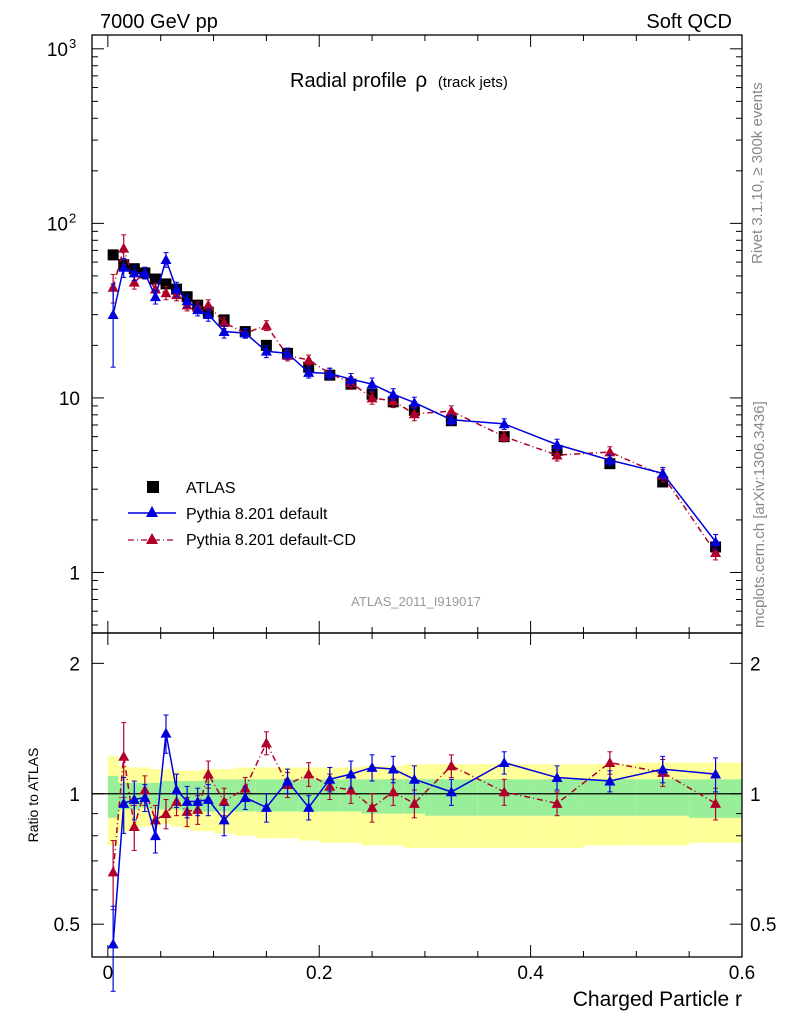  Describe the element at coordinates (421, 80) in the screenshot. I see `main-title-symbol: ρ` at that location.